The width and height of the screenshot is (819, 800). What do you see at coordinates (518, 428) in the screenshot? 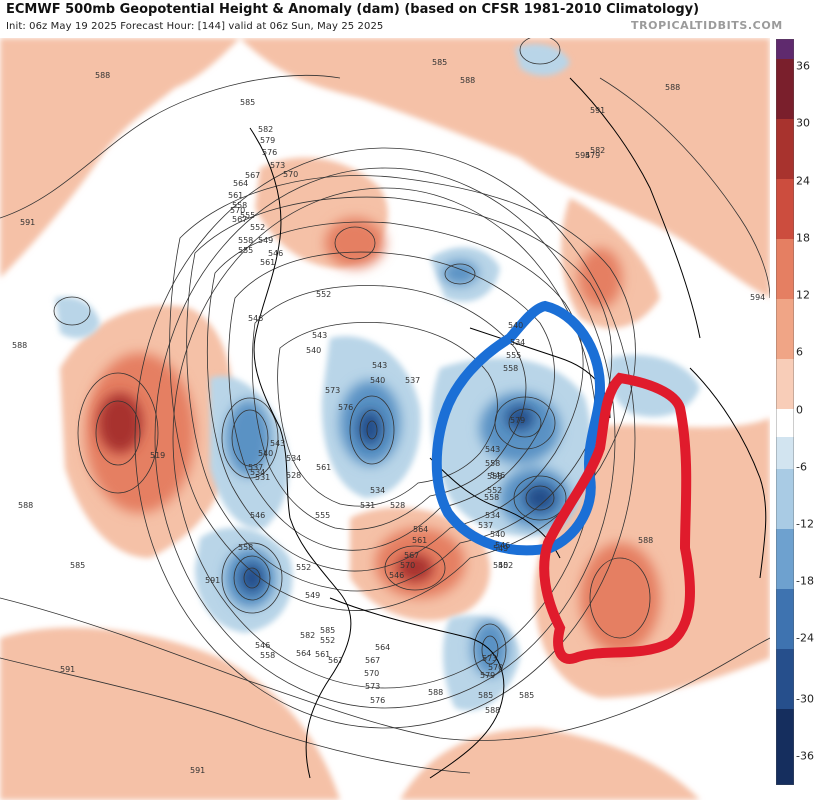
I see `blue-trough-circle` at bounding box center [518, 428].